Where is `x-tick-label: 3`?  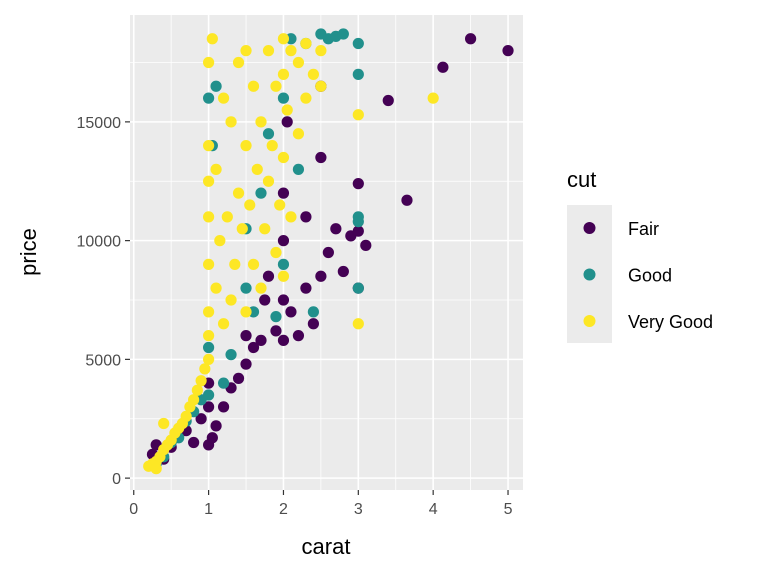 x-tick-label: 3 is located at coordinates (358, 509).